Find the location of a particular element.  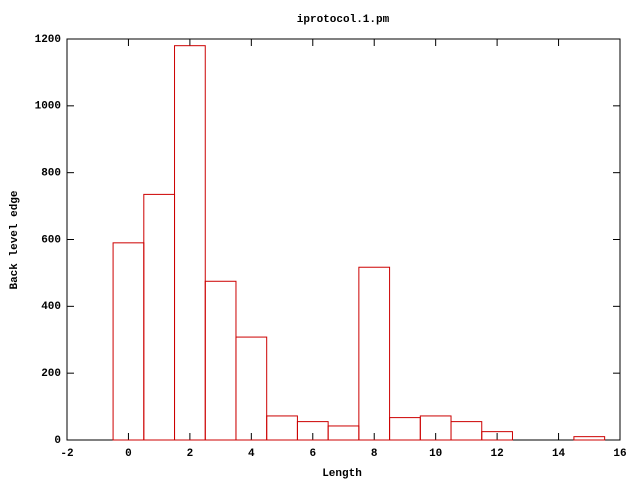

chart-title: iprotocol.1.pm is located at coordinates (343, 20).